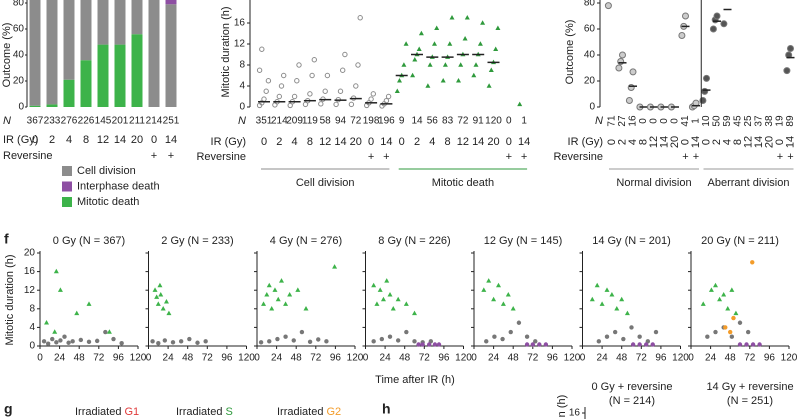 The width and height of the screenshot is (800, 419). What do you see at coordinates (592, 107) in the screenshot?
I see `y-tick-label: 0` at bounding box center [592, 107].